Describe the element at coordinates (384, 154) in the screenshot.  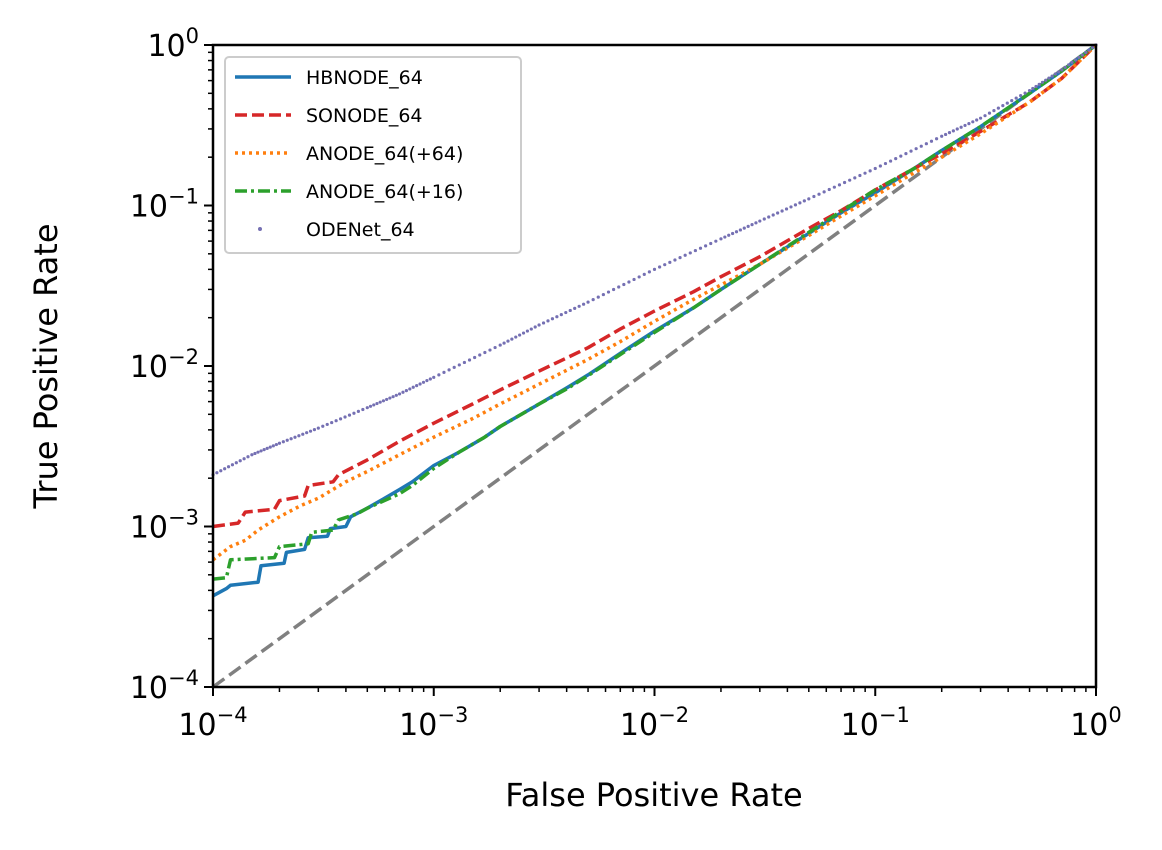
I see `legend-entry-label: ANODE_64(+64)` at that location.